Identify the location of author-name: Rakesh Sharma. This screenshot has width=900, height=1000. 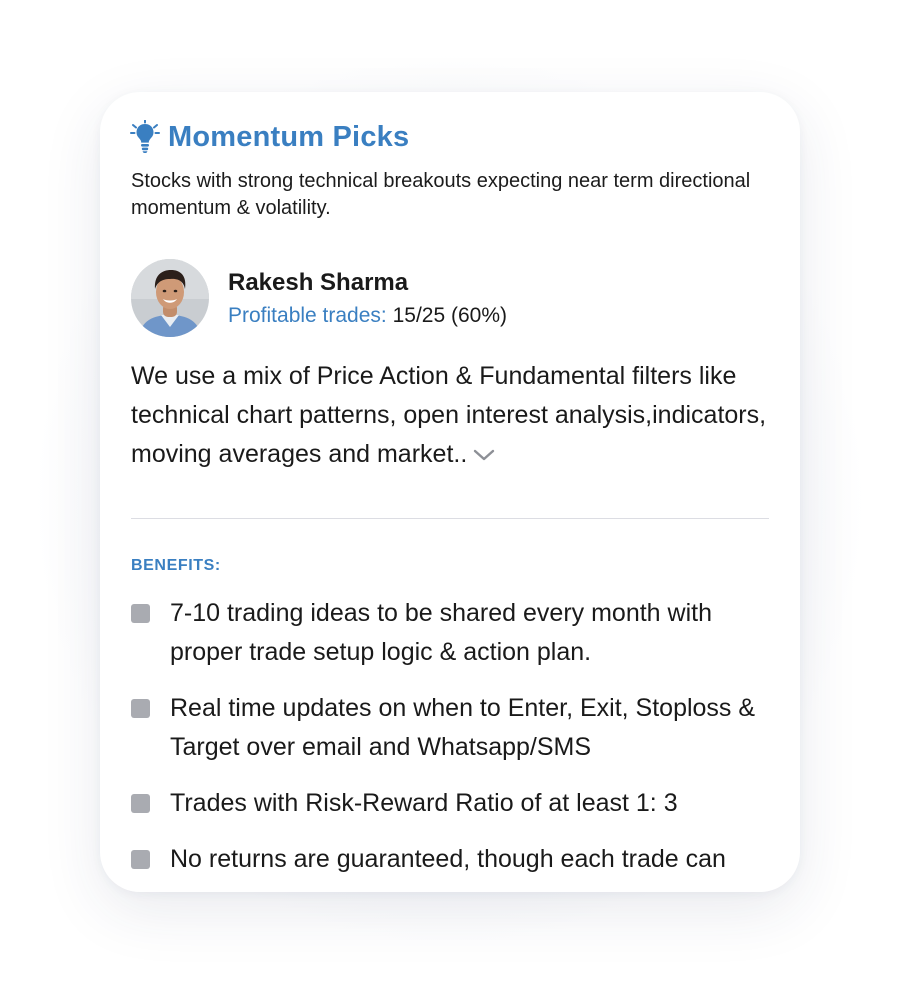
(318, 282).